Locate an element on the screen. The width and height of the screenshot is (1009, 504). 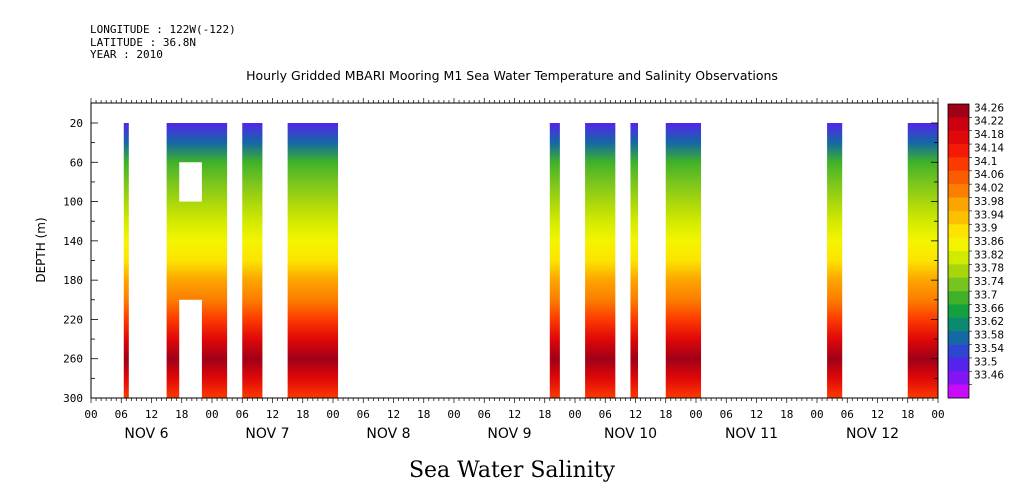
x-day-label: NOV 9 is located at coordinates (509, 434).